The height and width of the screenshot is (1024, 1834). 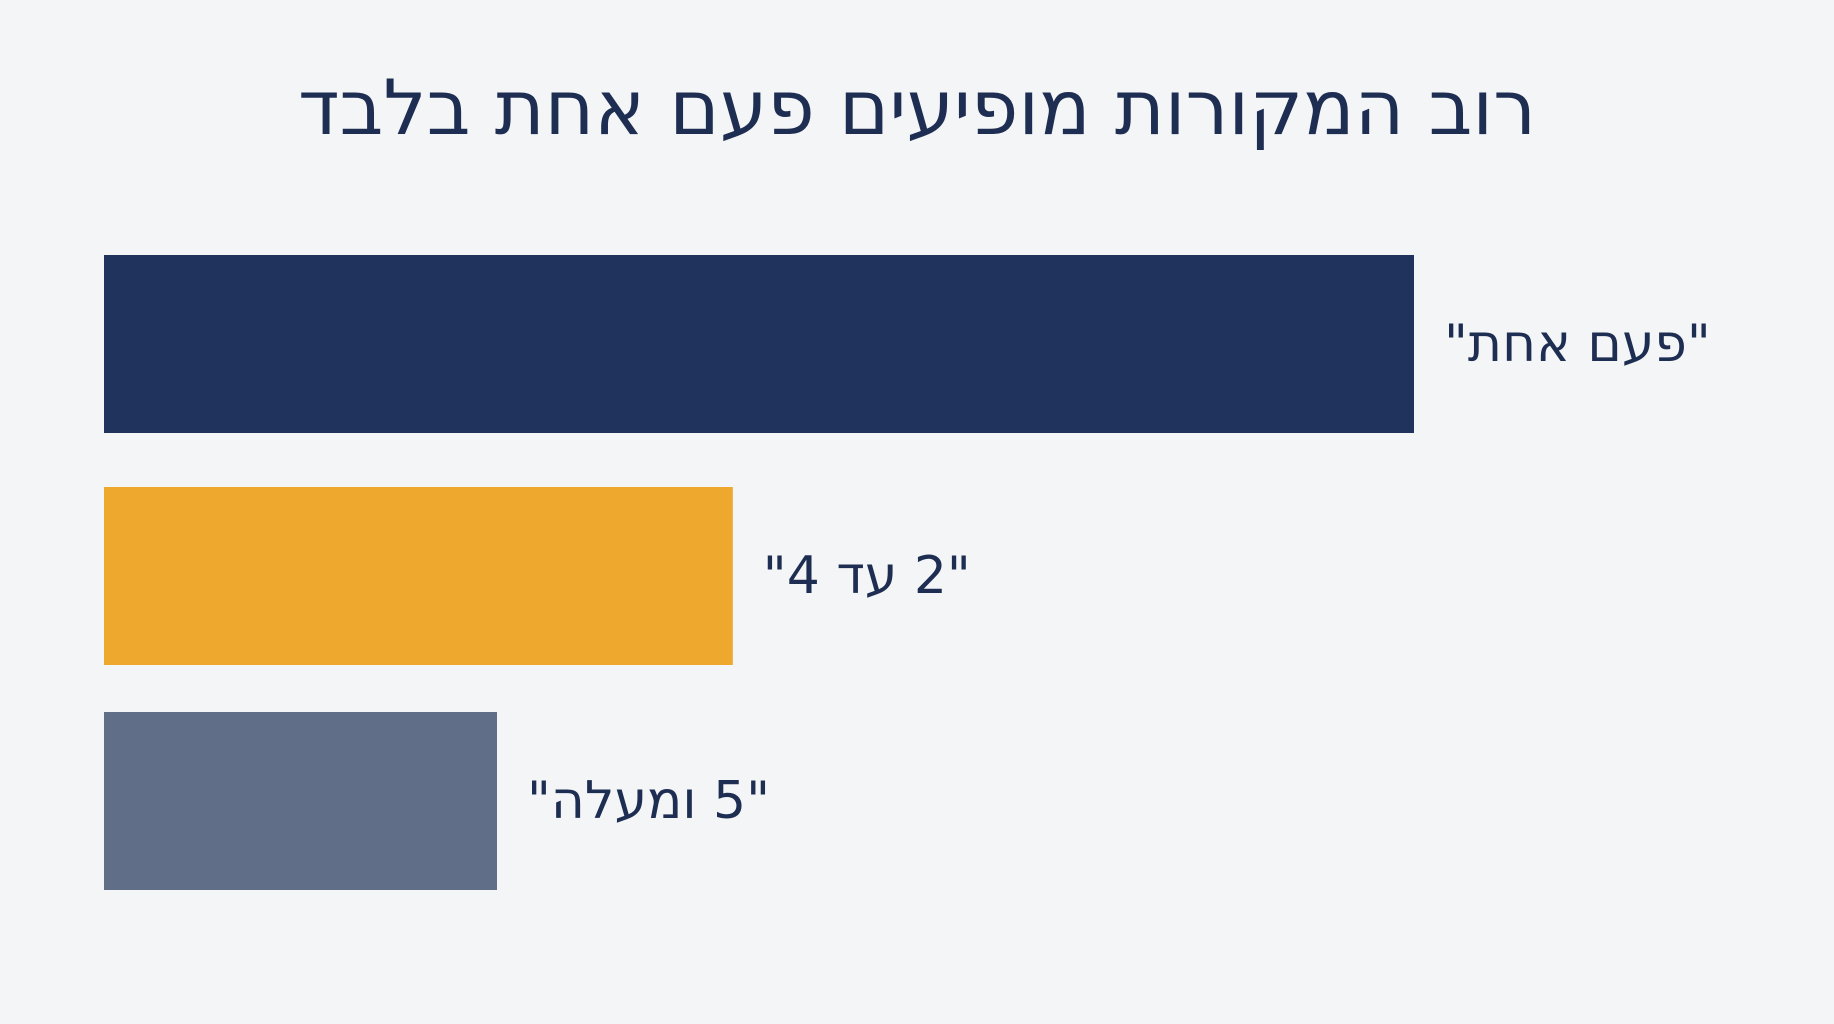 I want to click on chart-title: רוב המקורות מופיעים פעם אחת בלבד, so click(x=916, y=107).